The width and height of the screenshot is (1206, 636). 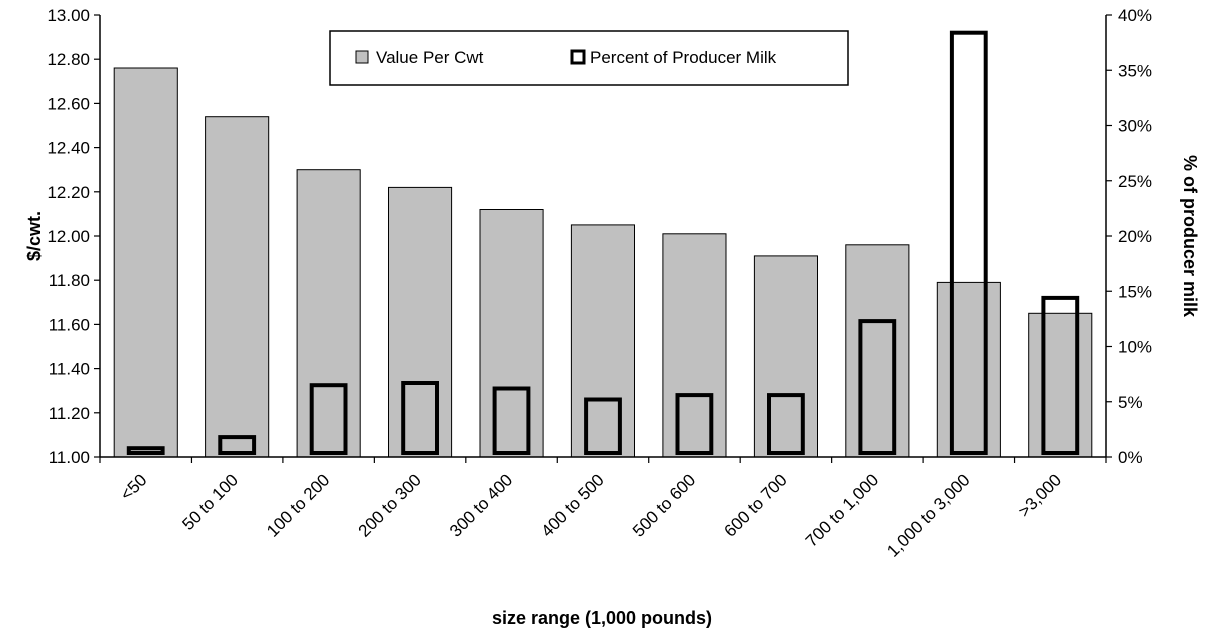 I want to click on legend-swatch-value, so click(x=362, y=57).